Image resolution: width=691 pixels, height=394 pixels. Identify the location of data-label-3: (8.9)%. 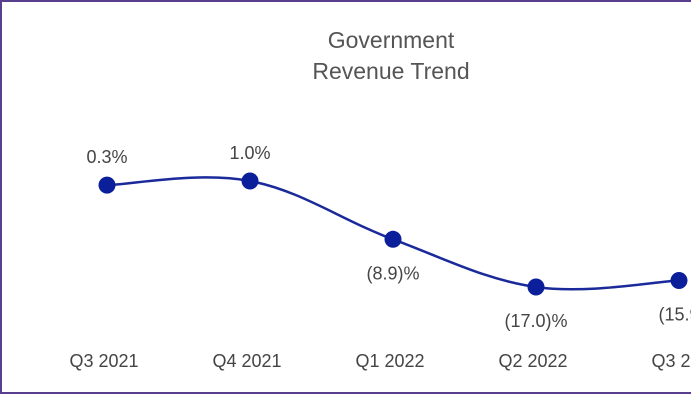
(392, 273).